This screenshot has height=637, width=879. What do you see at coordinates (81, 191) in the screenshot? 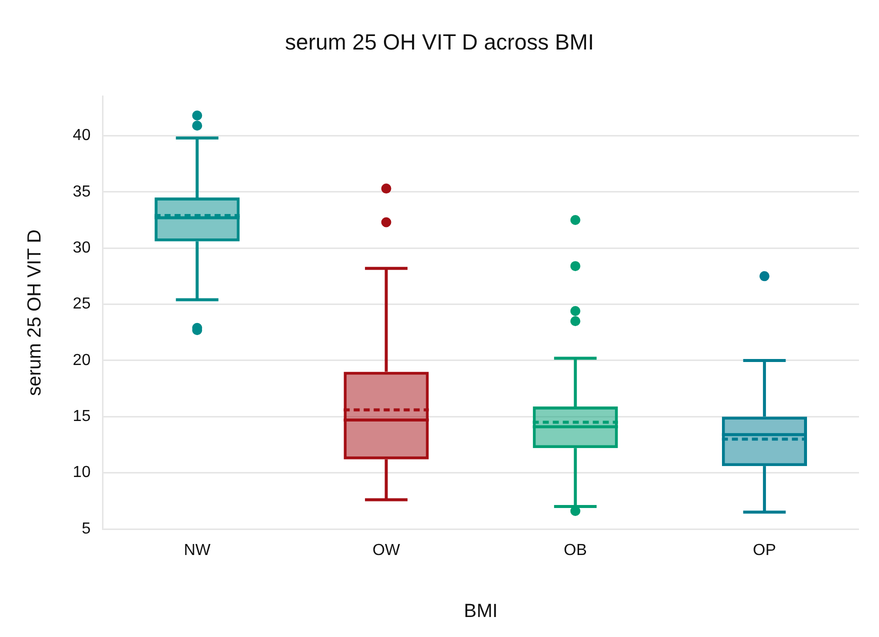
I see `y-tick-label: 35` at bounding box center [81, 191].